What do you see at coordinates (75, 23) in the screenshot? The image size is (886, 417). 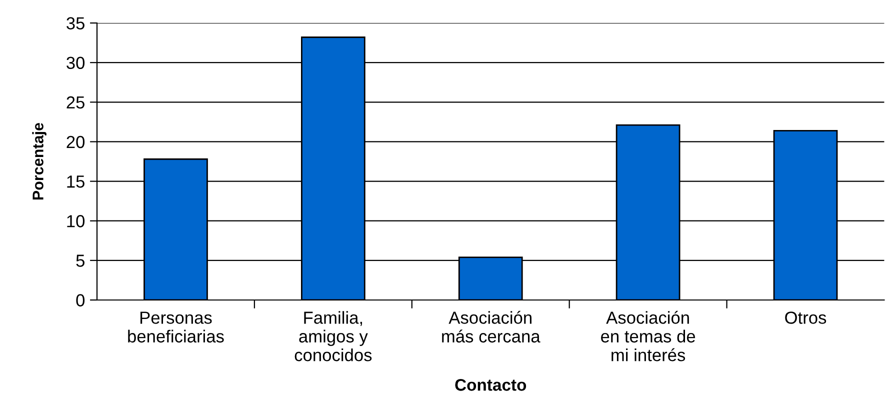 I see `y-tick-label: 35` at bounding box center [75, 23].